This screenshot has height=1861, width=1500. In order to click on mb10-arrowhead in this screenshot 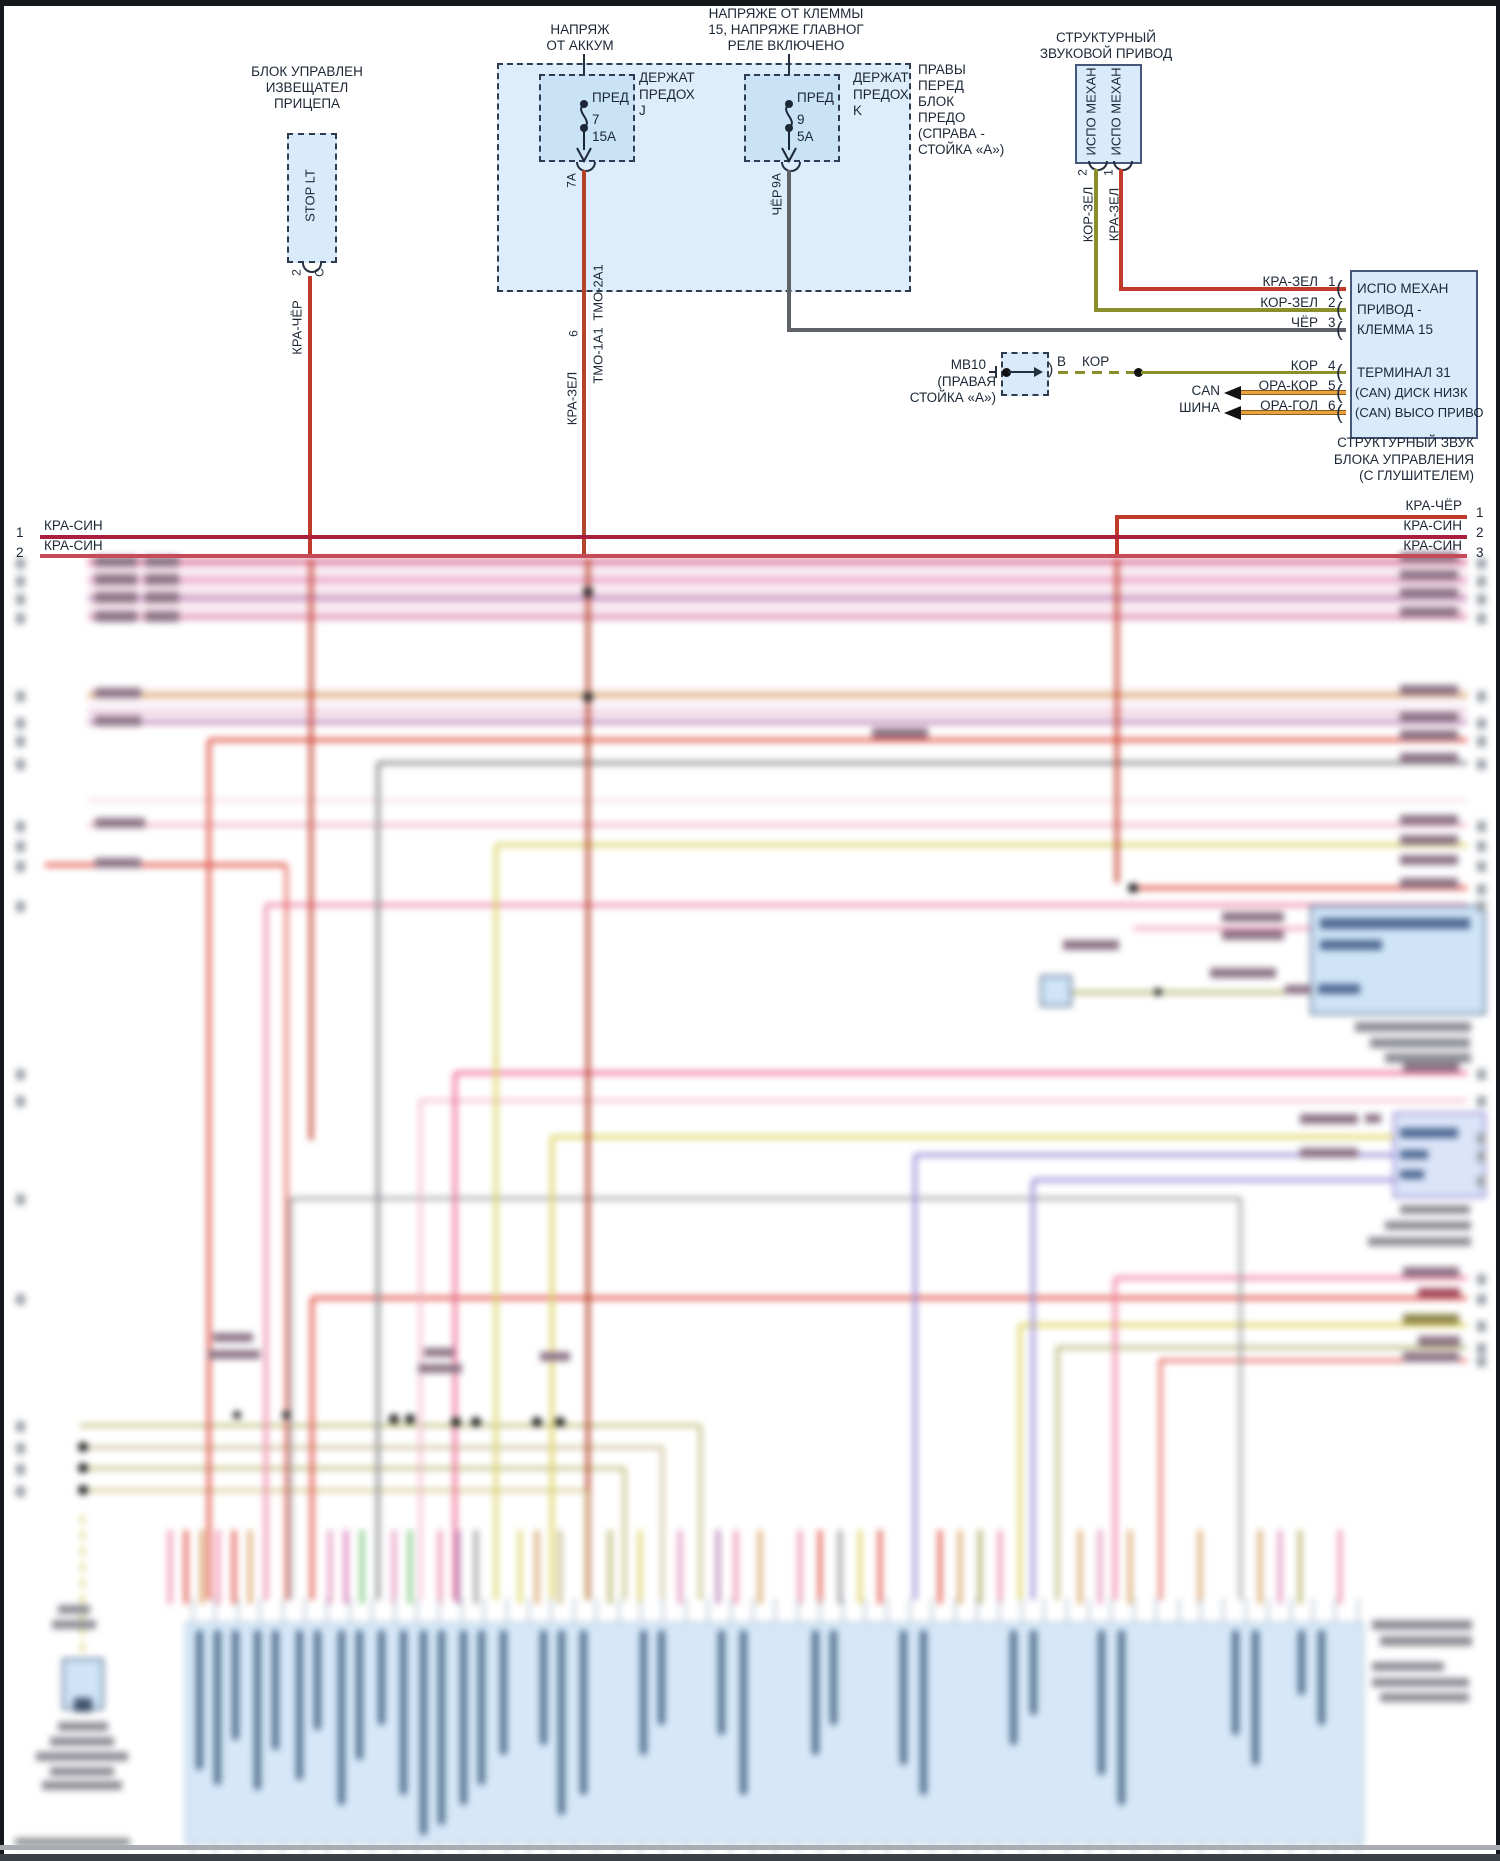, I will do `click(1038, 372)`.